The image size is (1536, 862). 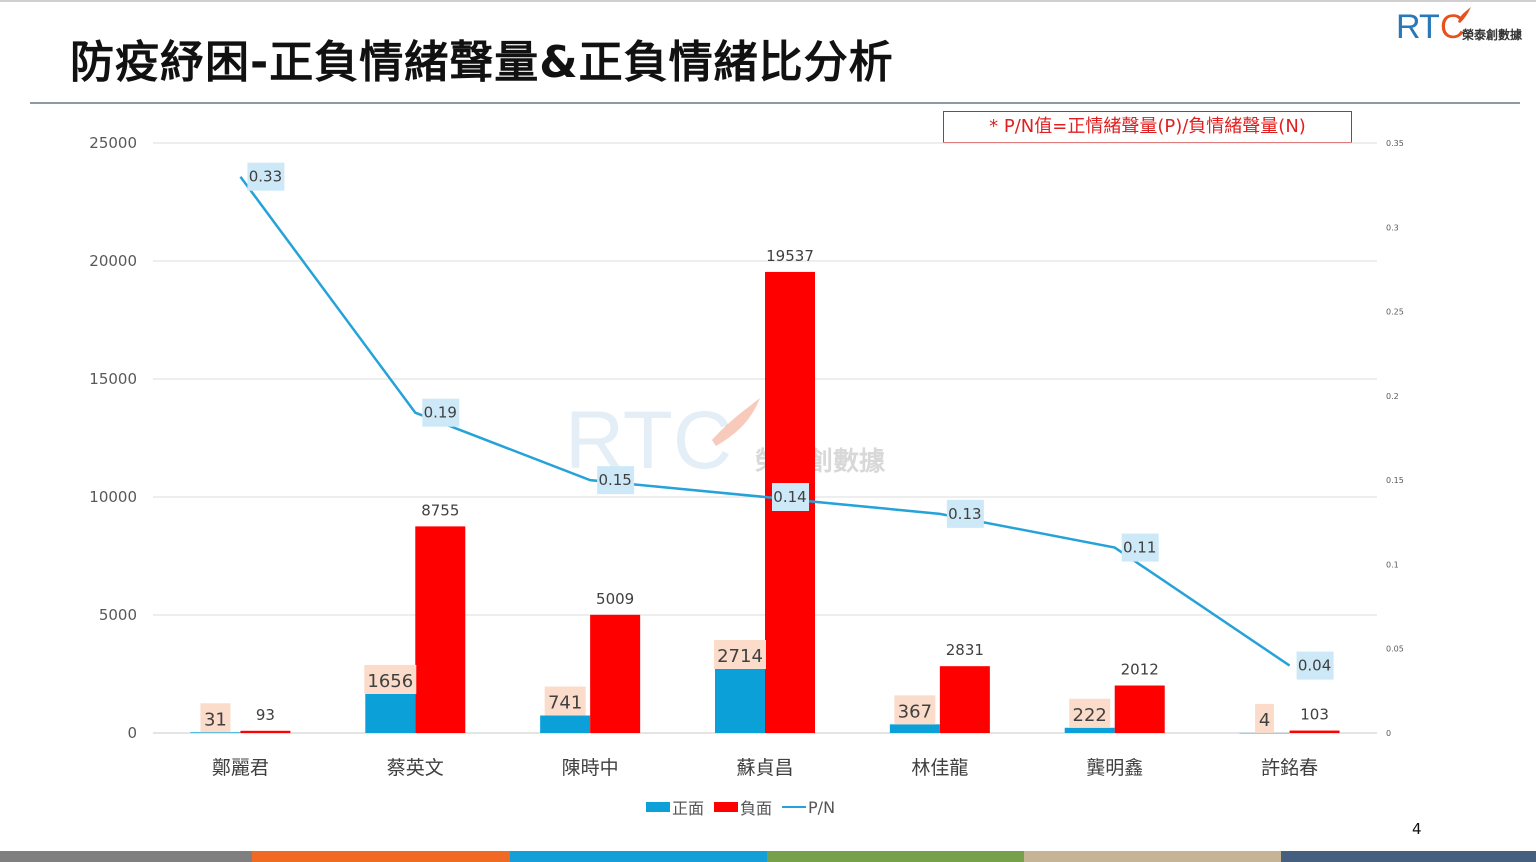 What do you see at coordinates (822, 807) in the screenshot?
I see `legend-label: P/N` at bounding box center [822, 807].